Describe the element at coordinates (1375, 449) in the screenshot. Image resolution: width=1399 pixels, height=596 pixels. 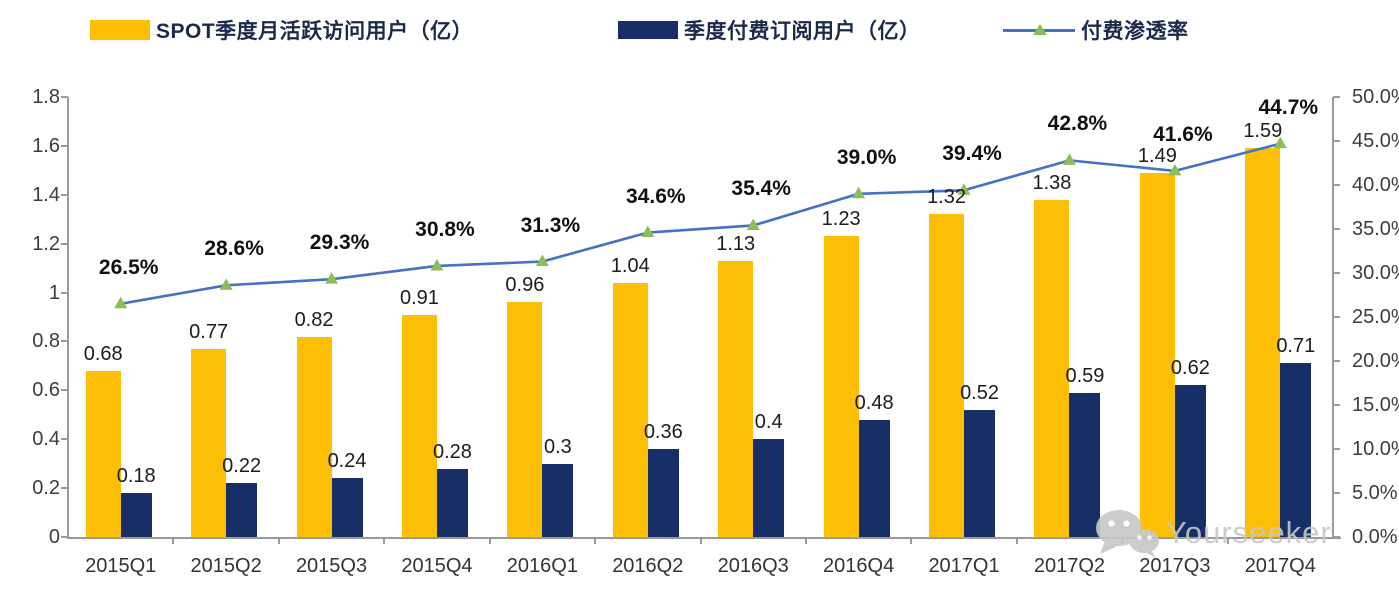
I see `y-axis-right-label: 10.0%` at that location.